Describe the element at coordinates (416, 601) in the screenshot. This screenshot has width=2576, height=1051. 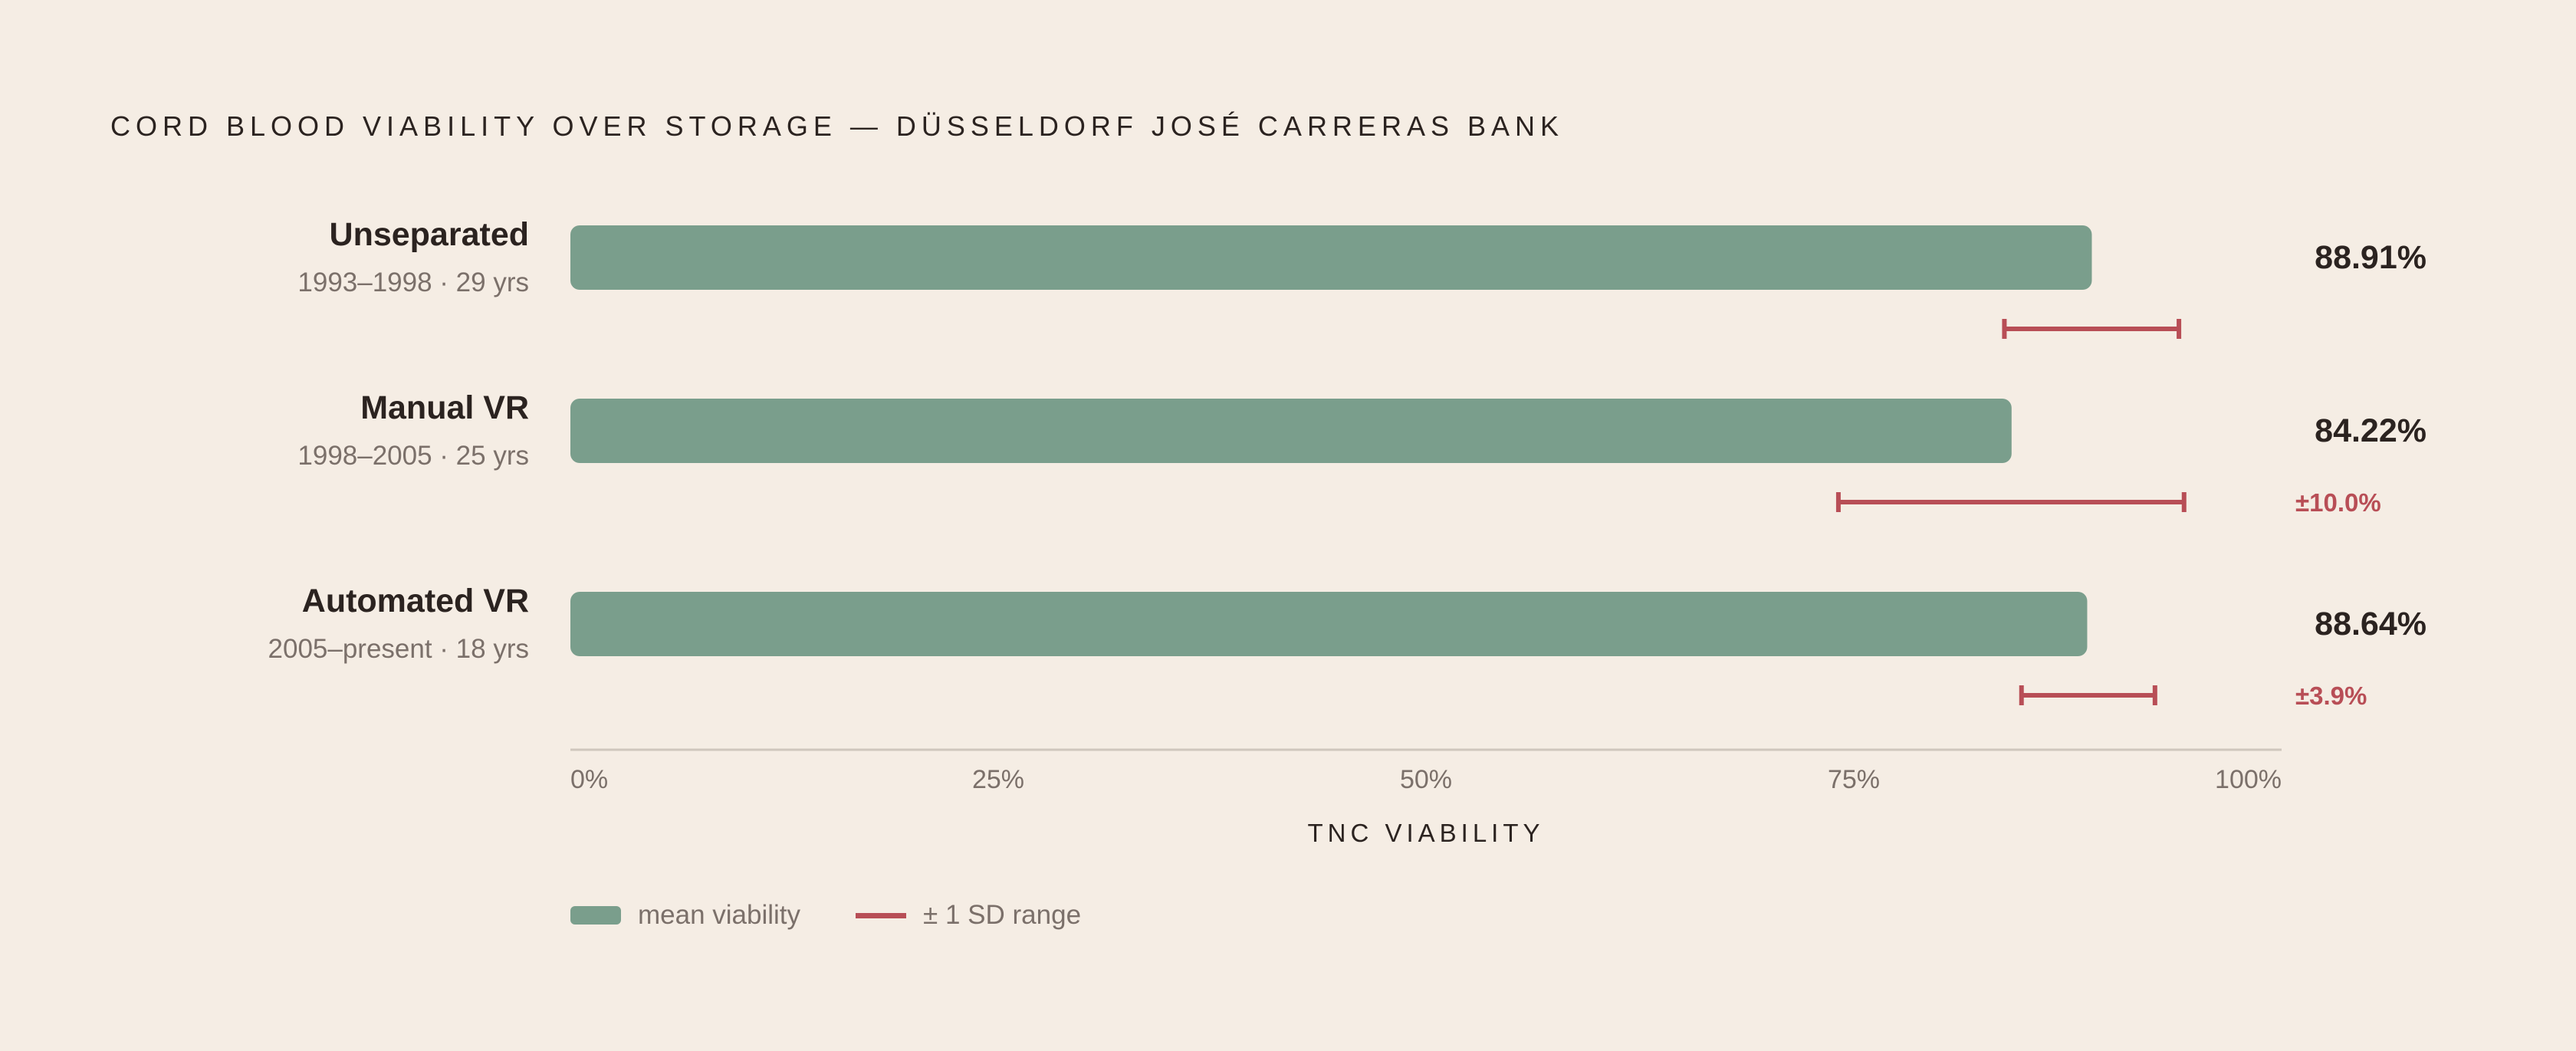
I see `category-label-automated-vr: Automated VR` at that location.